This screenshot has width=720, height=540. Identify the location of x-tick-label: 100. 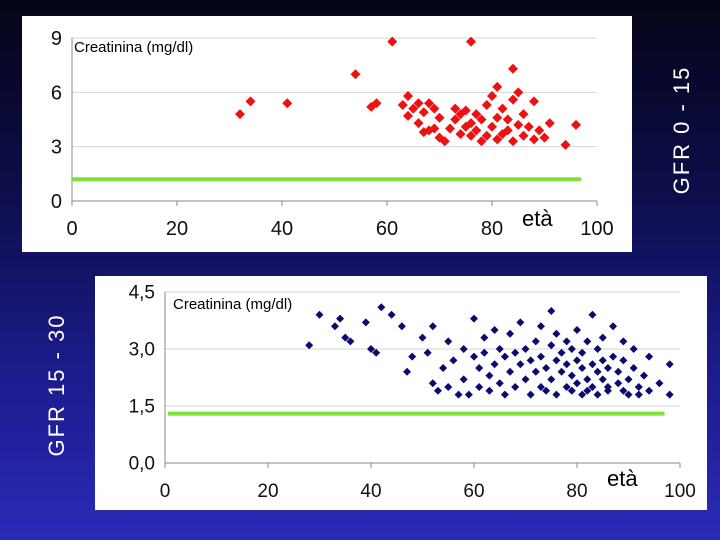
(680, 491).